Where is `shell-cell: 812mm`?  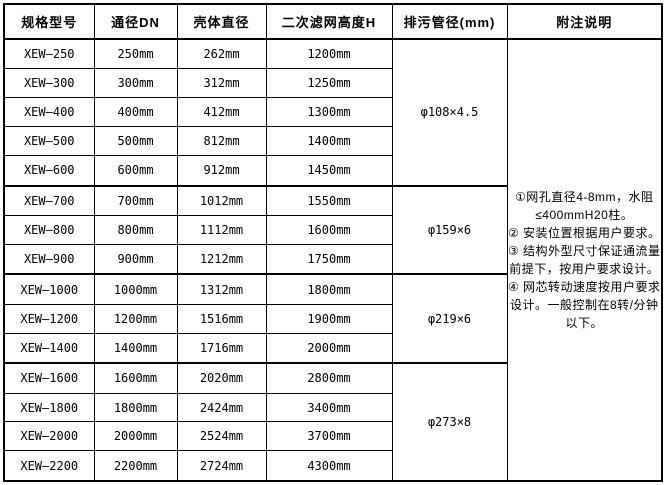 shell-cell: 812mm is located at coordinates (221, 141).